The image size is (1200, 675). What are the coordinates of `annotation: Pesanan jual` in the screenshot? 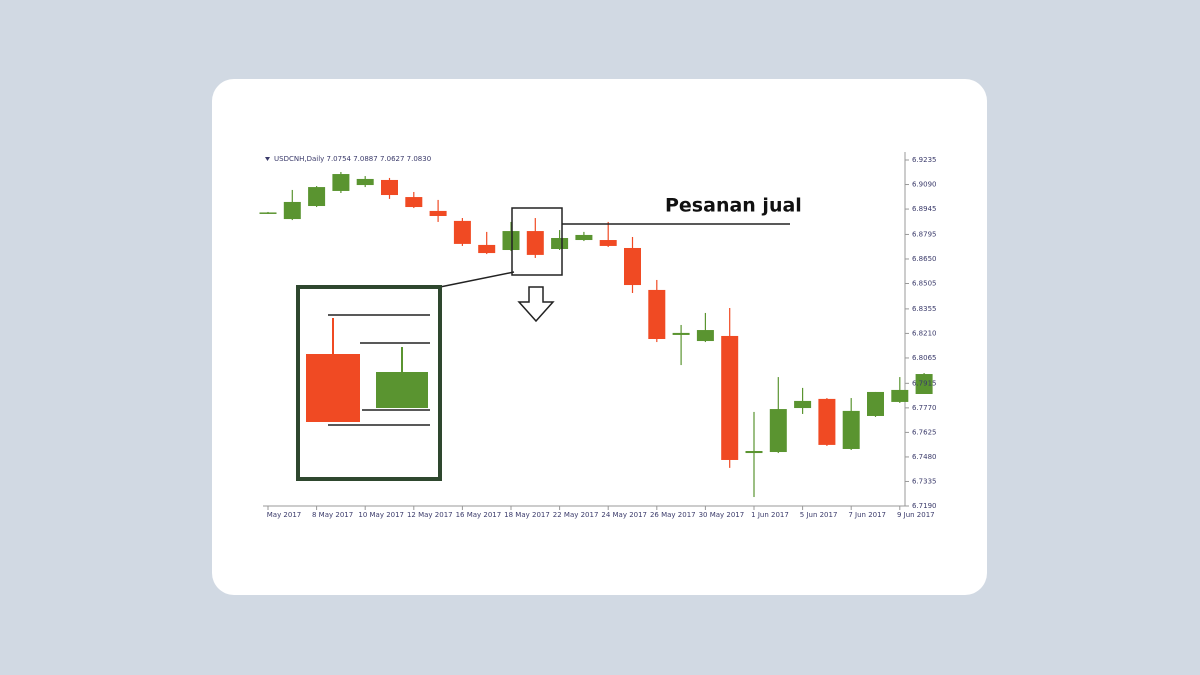 It's located at (733, 206).